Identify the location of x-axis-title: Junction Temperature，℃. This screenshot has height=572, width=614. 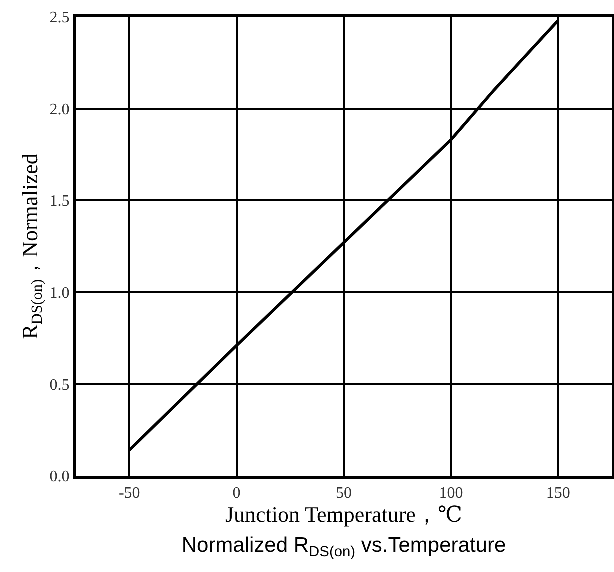
(344, 515).